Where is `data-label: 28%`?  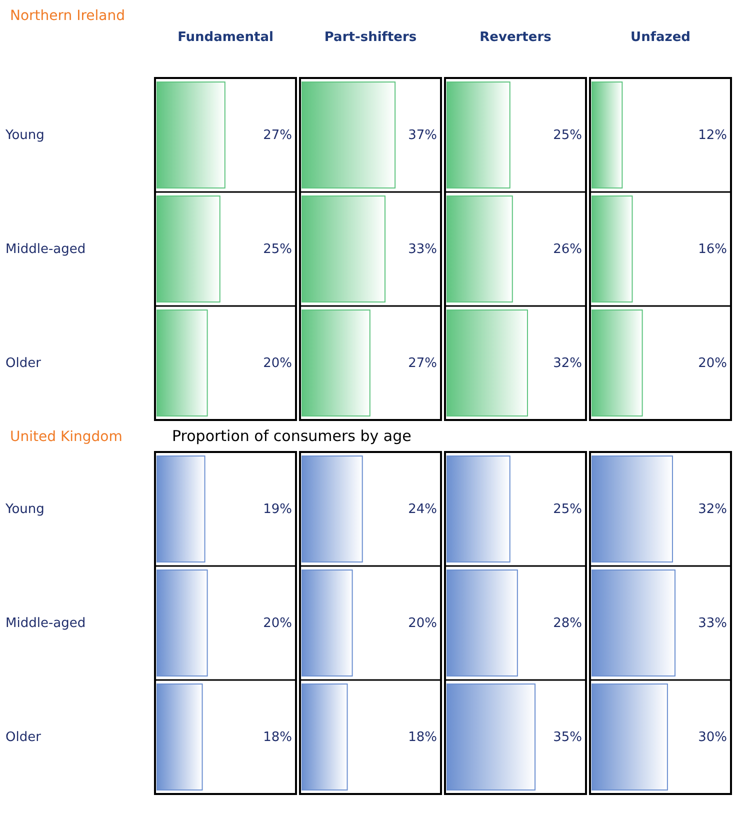 data-label: 28% is located at coordinates (567, 623).